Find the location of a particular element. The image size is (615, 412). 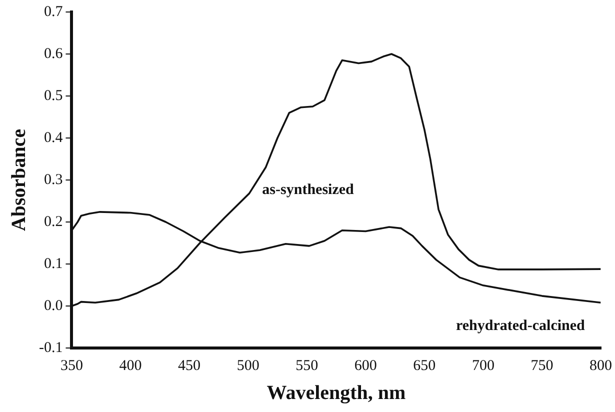

x-tick-label: 550 is located at coordinates (307, 366).